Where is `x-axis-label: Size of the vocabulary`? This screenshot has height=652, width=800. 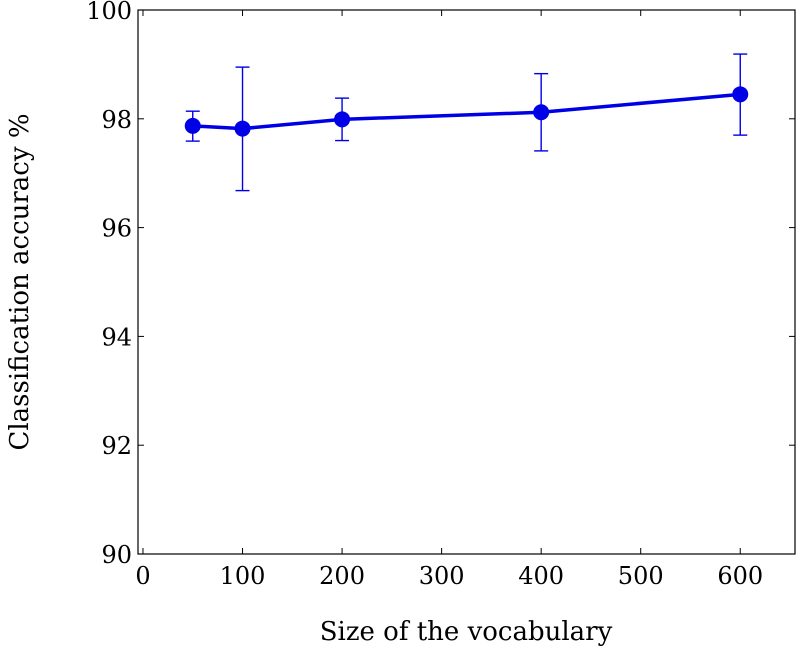 x-axis-label: Size of the vocabulary is located at coordinates (466, 632).